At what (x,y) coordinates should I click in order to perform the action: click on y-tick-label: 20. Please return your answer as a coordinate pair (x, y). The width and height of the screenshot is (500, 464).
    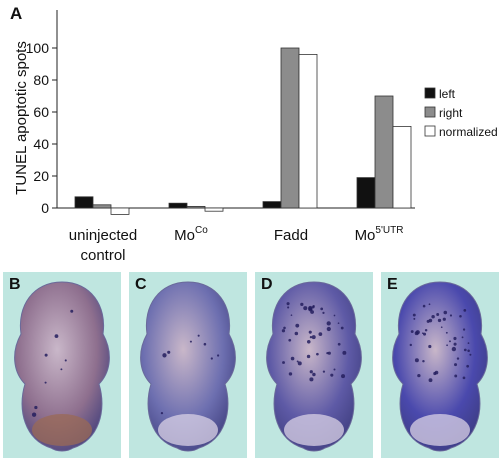
    Looking at the image, I should click on (41, 176).